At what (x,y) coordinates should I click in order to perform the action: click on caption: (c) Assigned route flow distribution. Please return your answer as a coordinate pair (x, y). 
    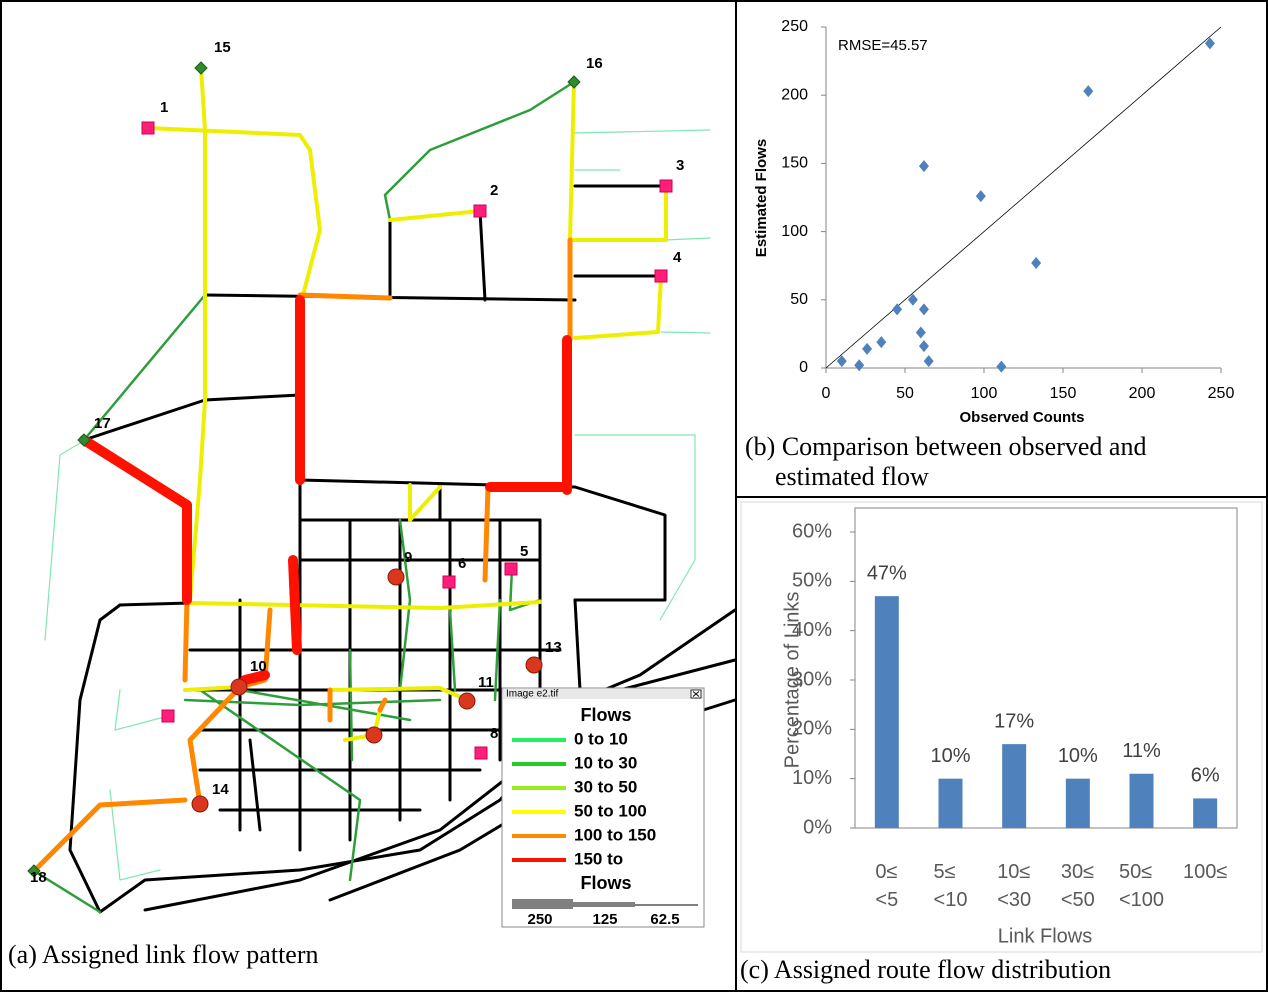
    Looking at the image, I should click on (926, 969).